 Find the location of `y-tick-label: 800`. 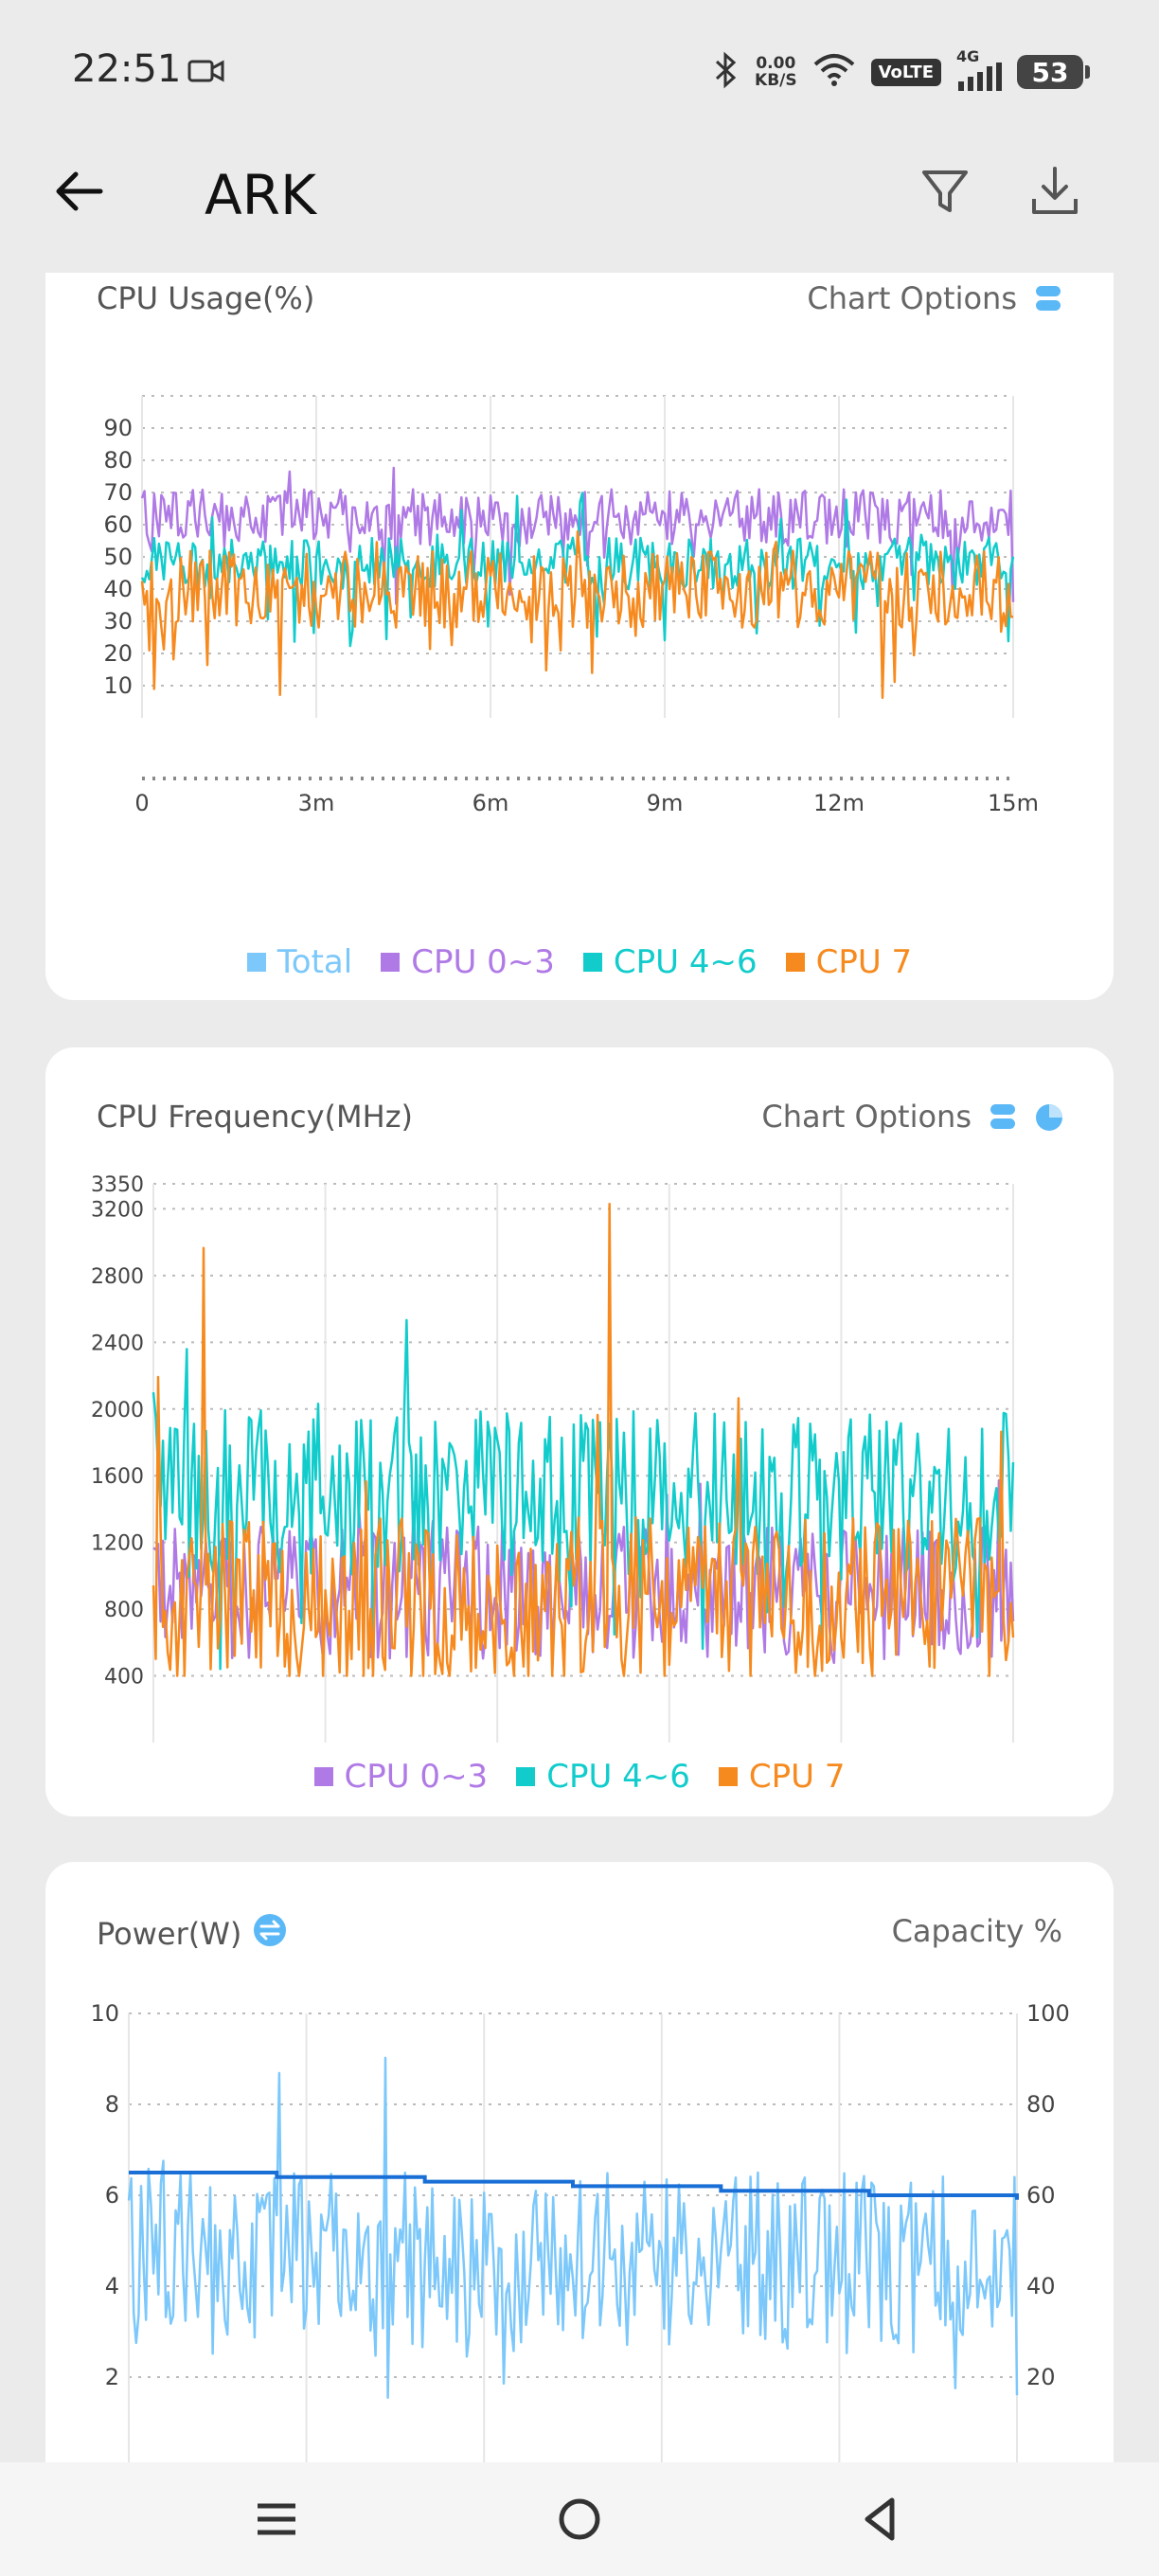

y-tick-label: 800 is located at coordinates (124, 1610).